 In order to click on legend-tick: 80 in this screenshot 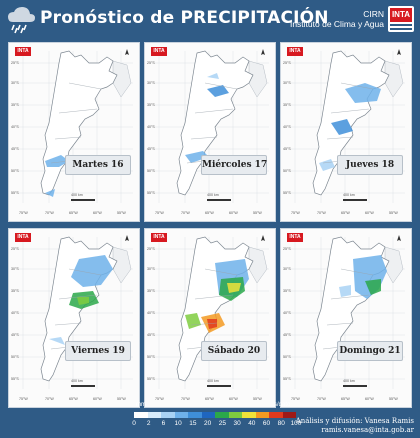, I will do `click(281, 423)`.